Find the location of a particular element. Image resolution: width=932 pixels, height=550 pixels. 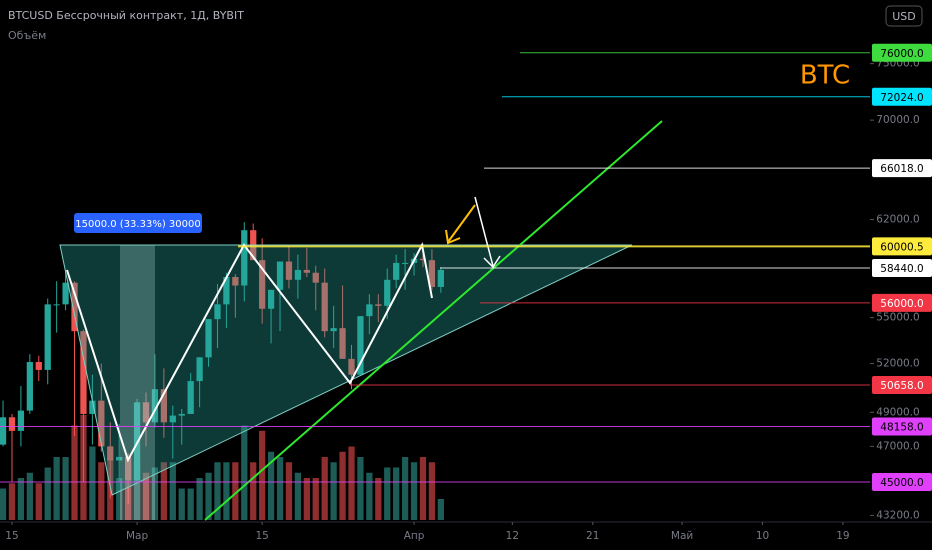

x-tick-label: Мар is located at coordinates (137, 536).